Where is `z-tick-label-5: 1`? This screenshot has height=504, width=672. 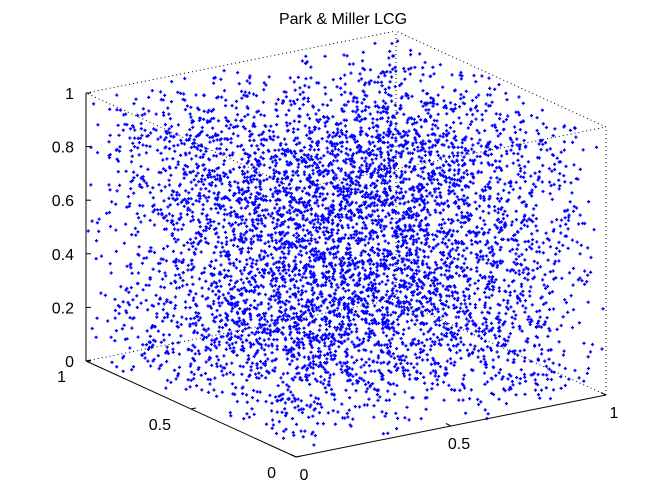
z-tick-label-5: 1 is located at coordinates (69, 94).